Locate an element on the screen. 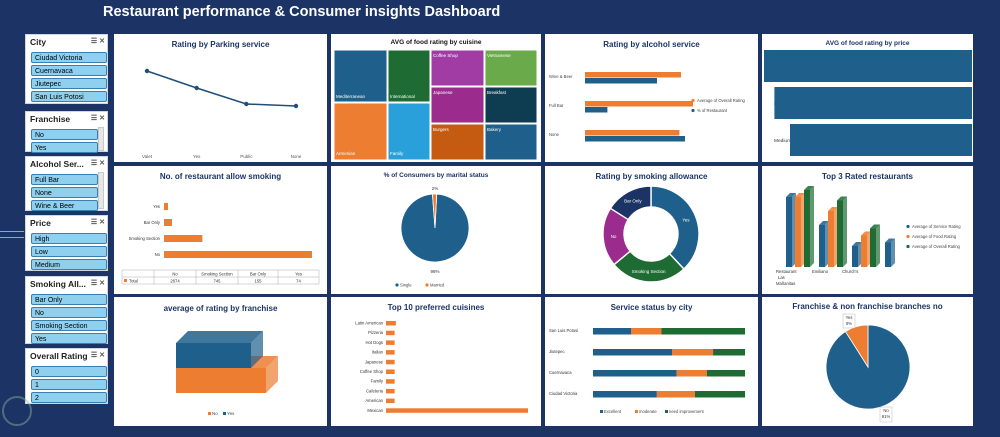 The height and width of the screenshot is (437, 1000). data-label: Yes is located at coordinates (849, 317).